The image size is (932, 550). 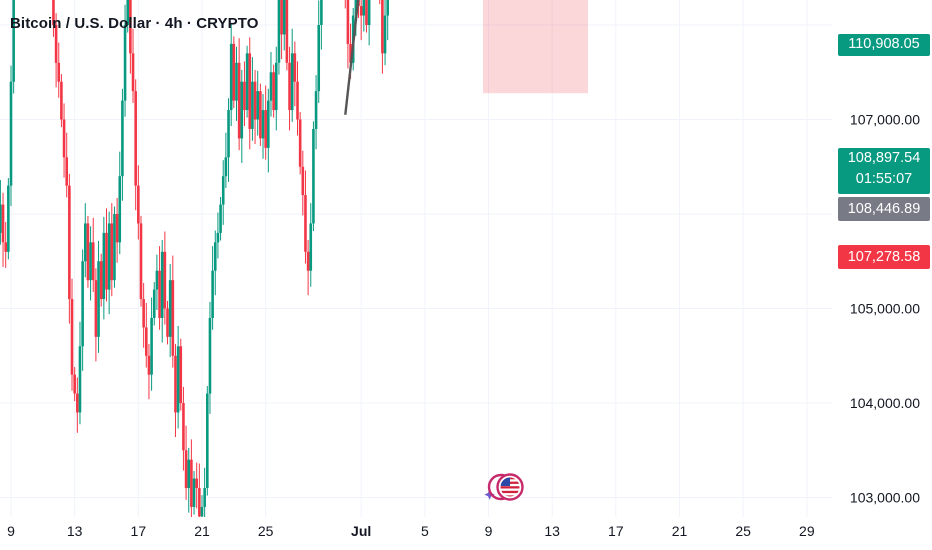 What do you see at coordinates (425, 531) in the screenshot?
I see `x-tick-label: 5` at bounding box center [425, 531].